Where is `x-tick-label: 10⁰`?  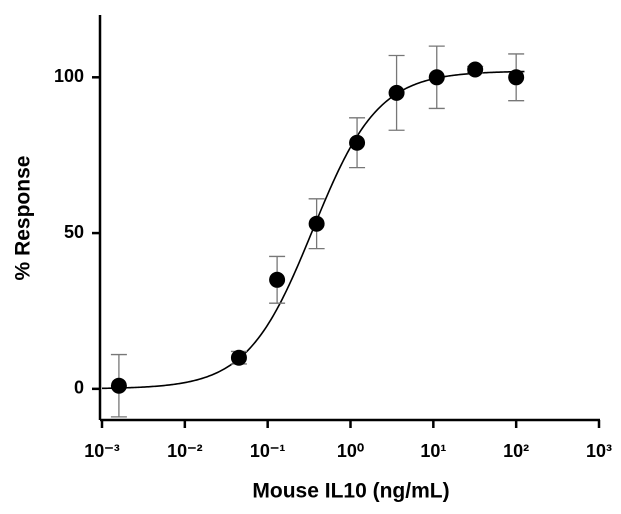
x-tick-label: 10⁰ is located at coordinates (350, 451).